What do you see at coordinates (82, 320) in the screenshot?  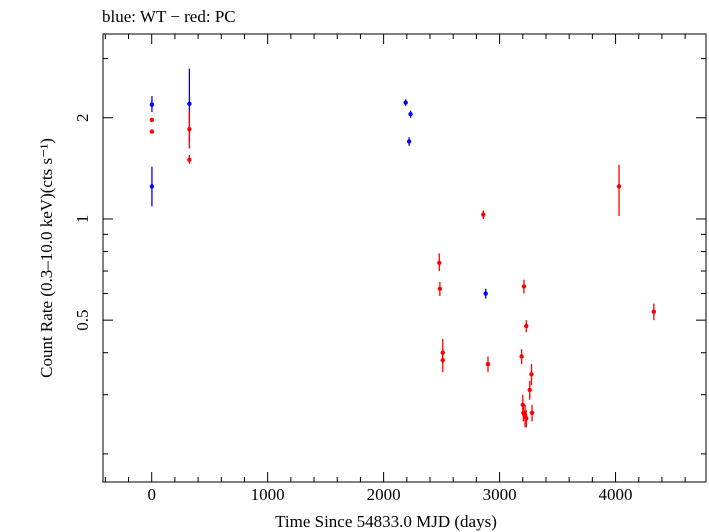 I see `y-tick-label: 0.5` at bounding box center [82, 320].